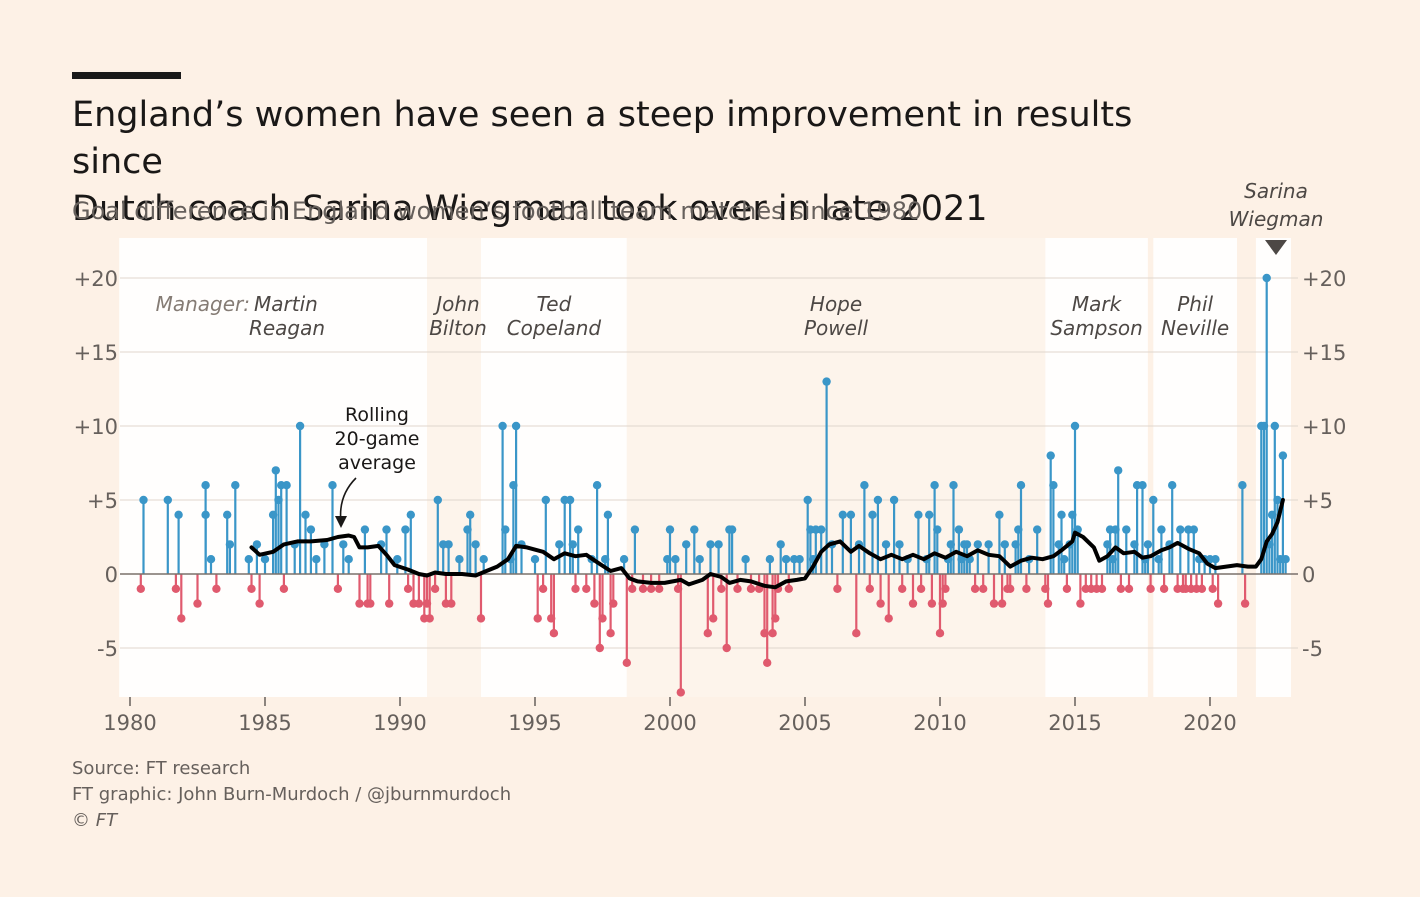 The height and width of the screenshot is (897, 1420). Describe the element at coordinates (458, 328) in the screenshot. I see `manager-label-name: Bilton` at that location.